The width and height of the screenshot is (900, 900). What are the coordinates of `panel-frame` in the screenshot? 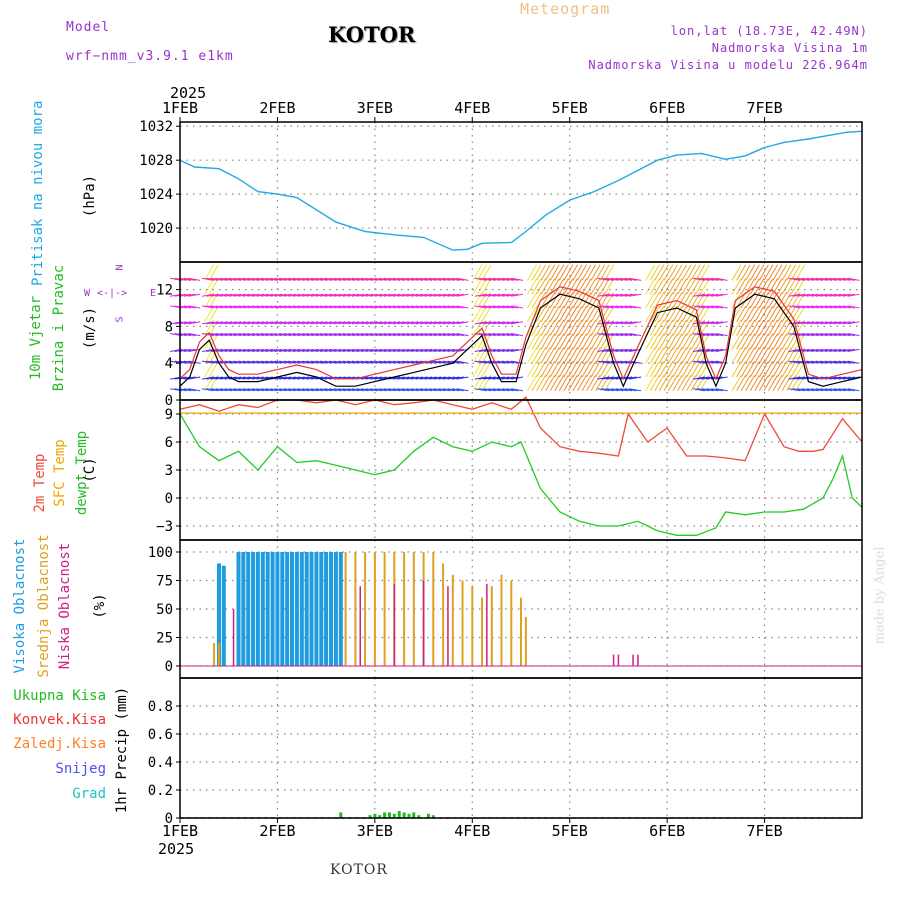 It's located at (521, 331).